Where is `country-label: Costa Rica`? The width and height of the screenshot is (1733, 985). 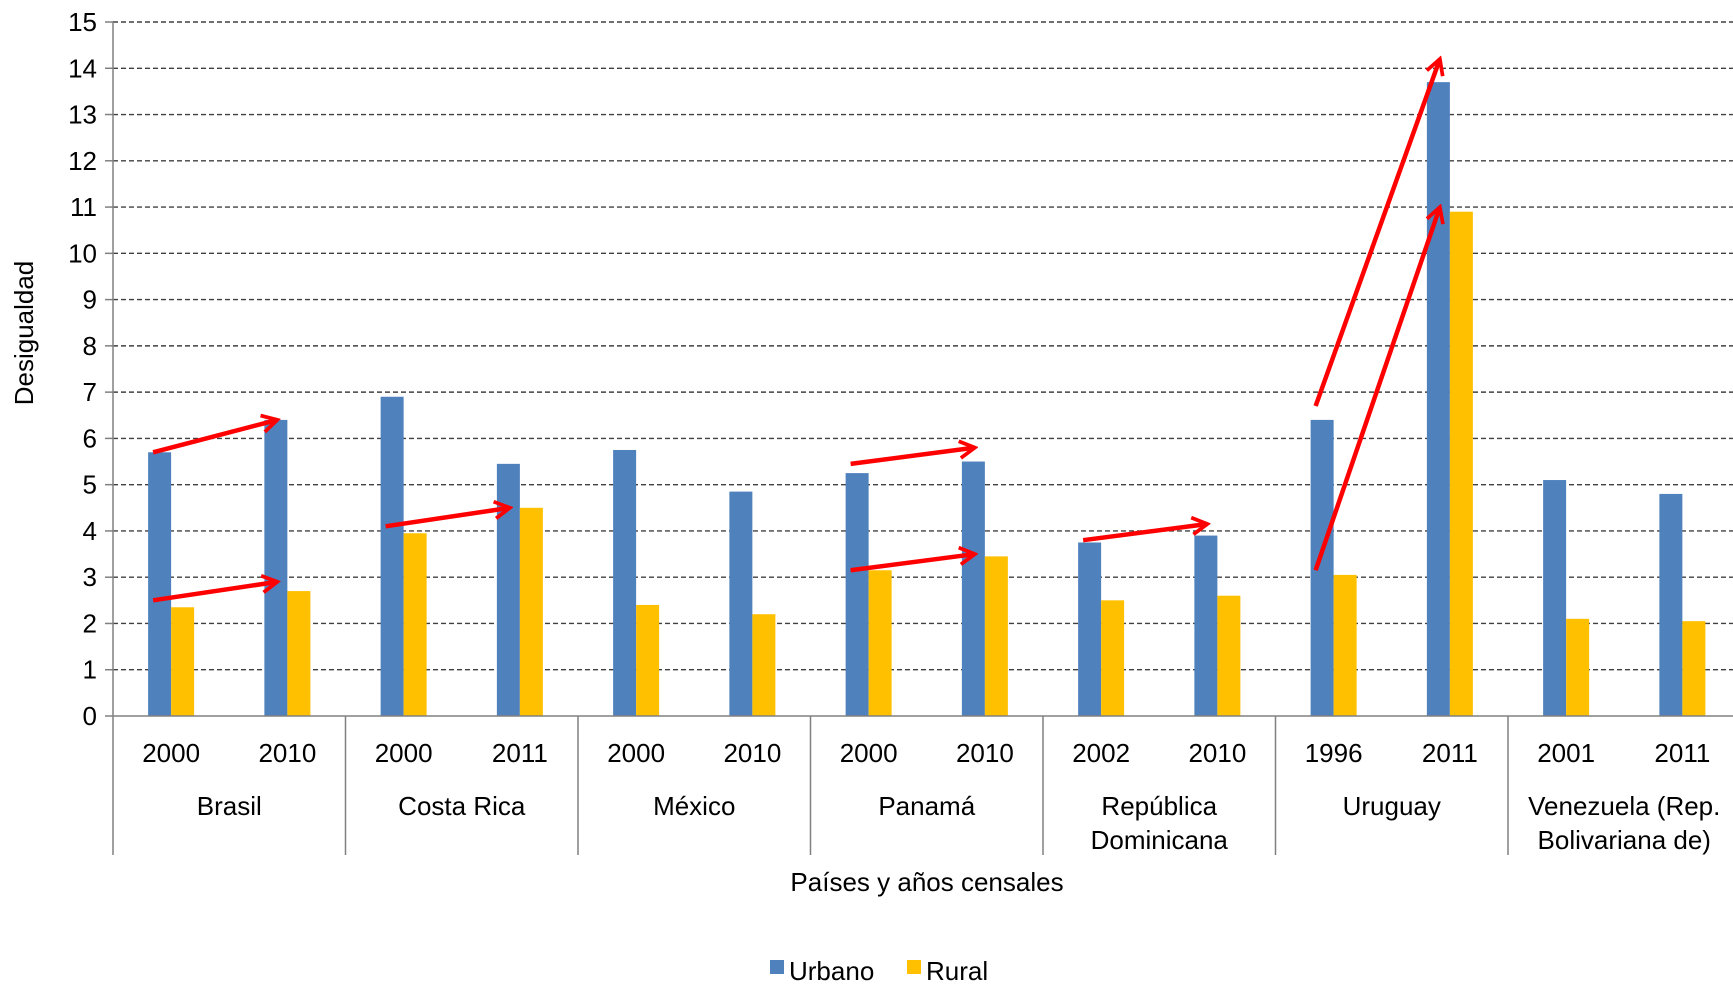
country-label: Costa Rica is located at coordinates (462, 806).